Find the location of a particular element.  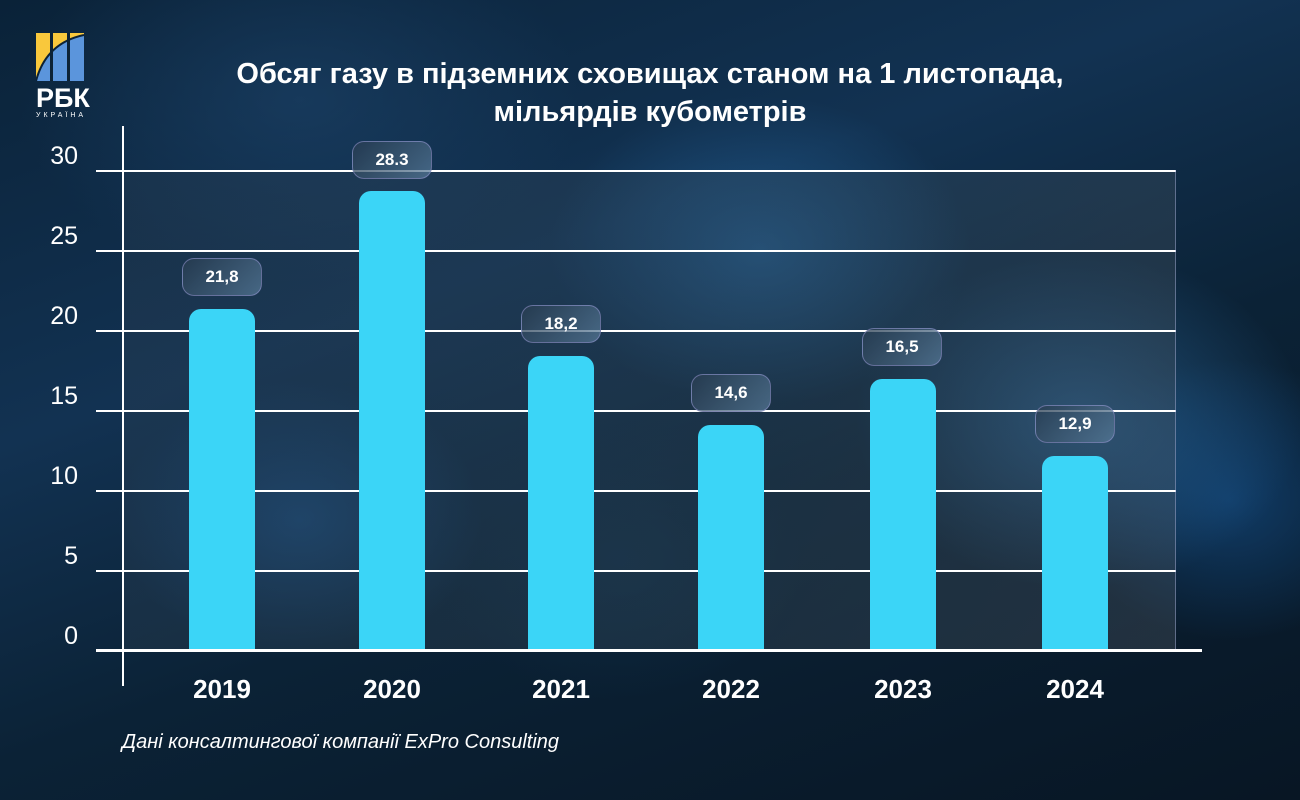

y-tick-label: 15 is located at coordinates (64, 396).